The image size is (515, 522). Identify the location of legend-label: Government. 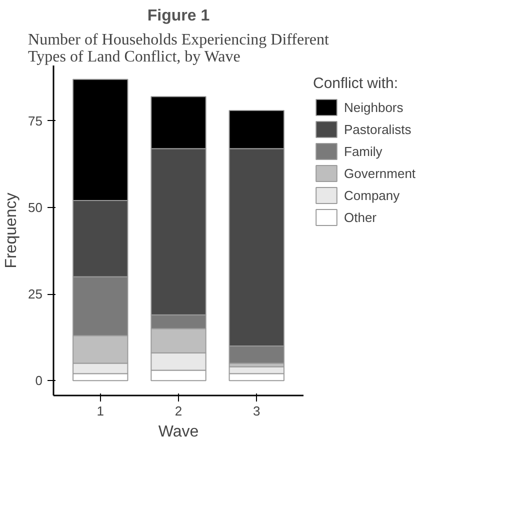
(380, 173).